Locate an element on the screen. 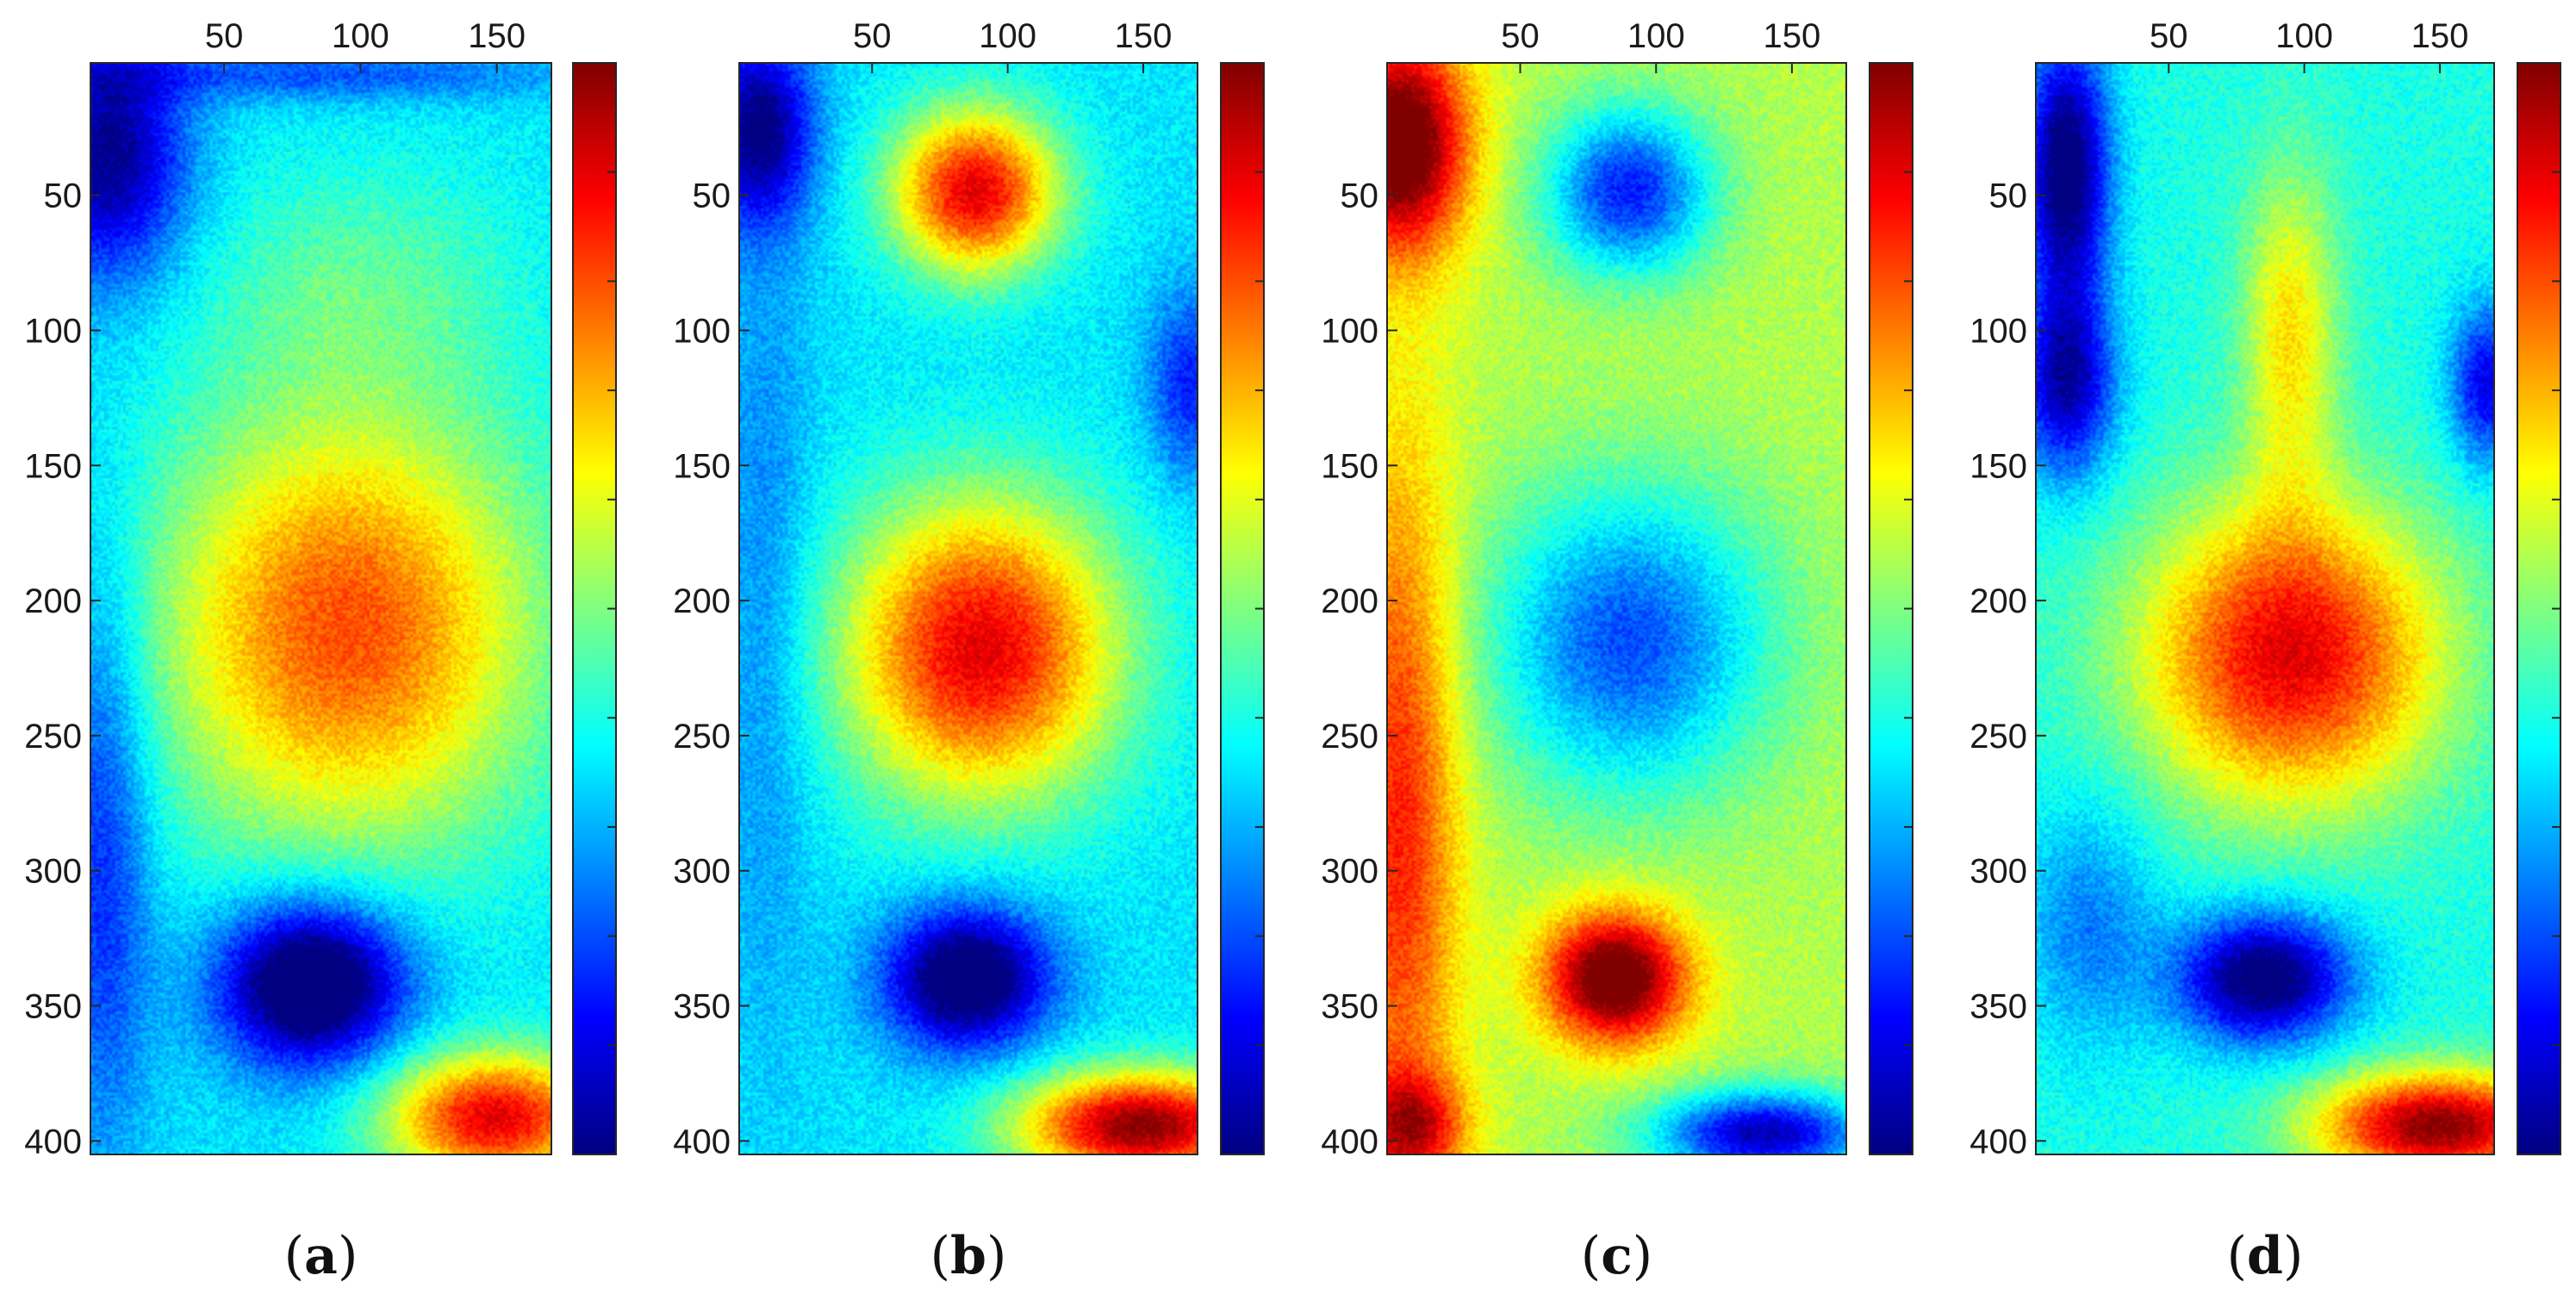 This screenshot has height=1294, width=2576. panel-caption: (a) is located at coordinates (321, 1256).